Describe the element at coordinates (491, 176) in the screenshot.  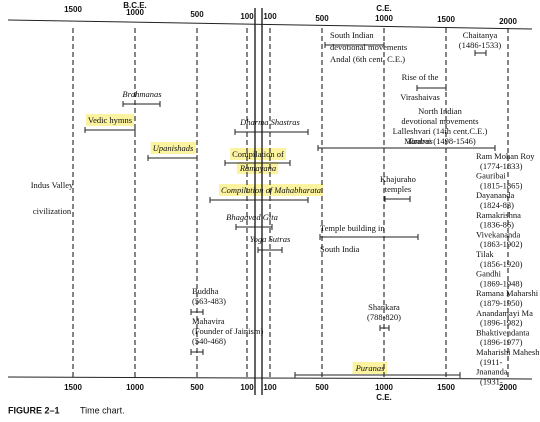
I see `figure-name: Gauribai` at that location.